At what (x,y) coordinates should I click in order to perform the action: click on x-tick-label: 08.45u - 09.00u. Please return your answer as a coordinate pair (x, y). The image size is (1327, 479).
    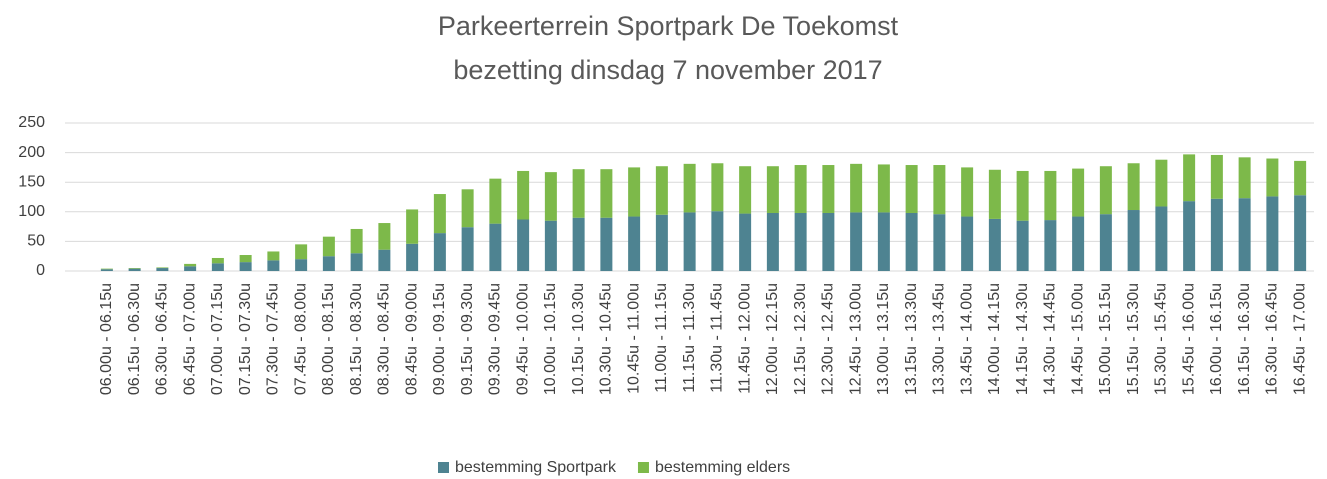
    Looking at the image, I should click on (411, 339).